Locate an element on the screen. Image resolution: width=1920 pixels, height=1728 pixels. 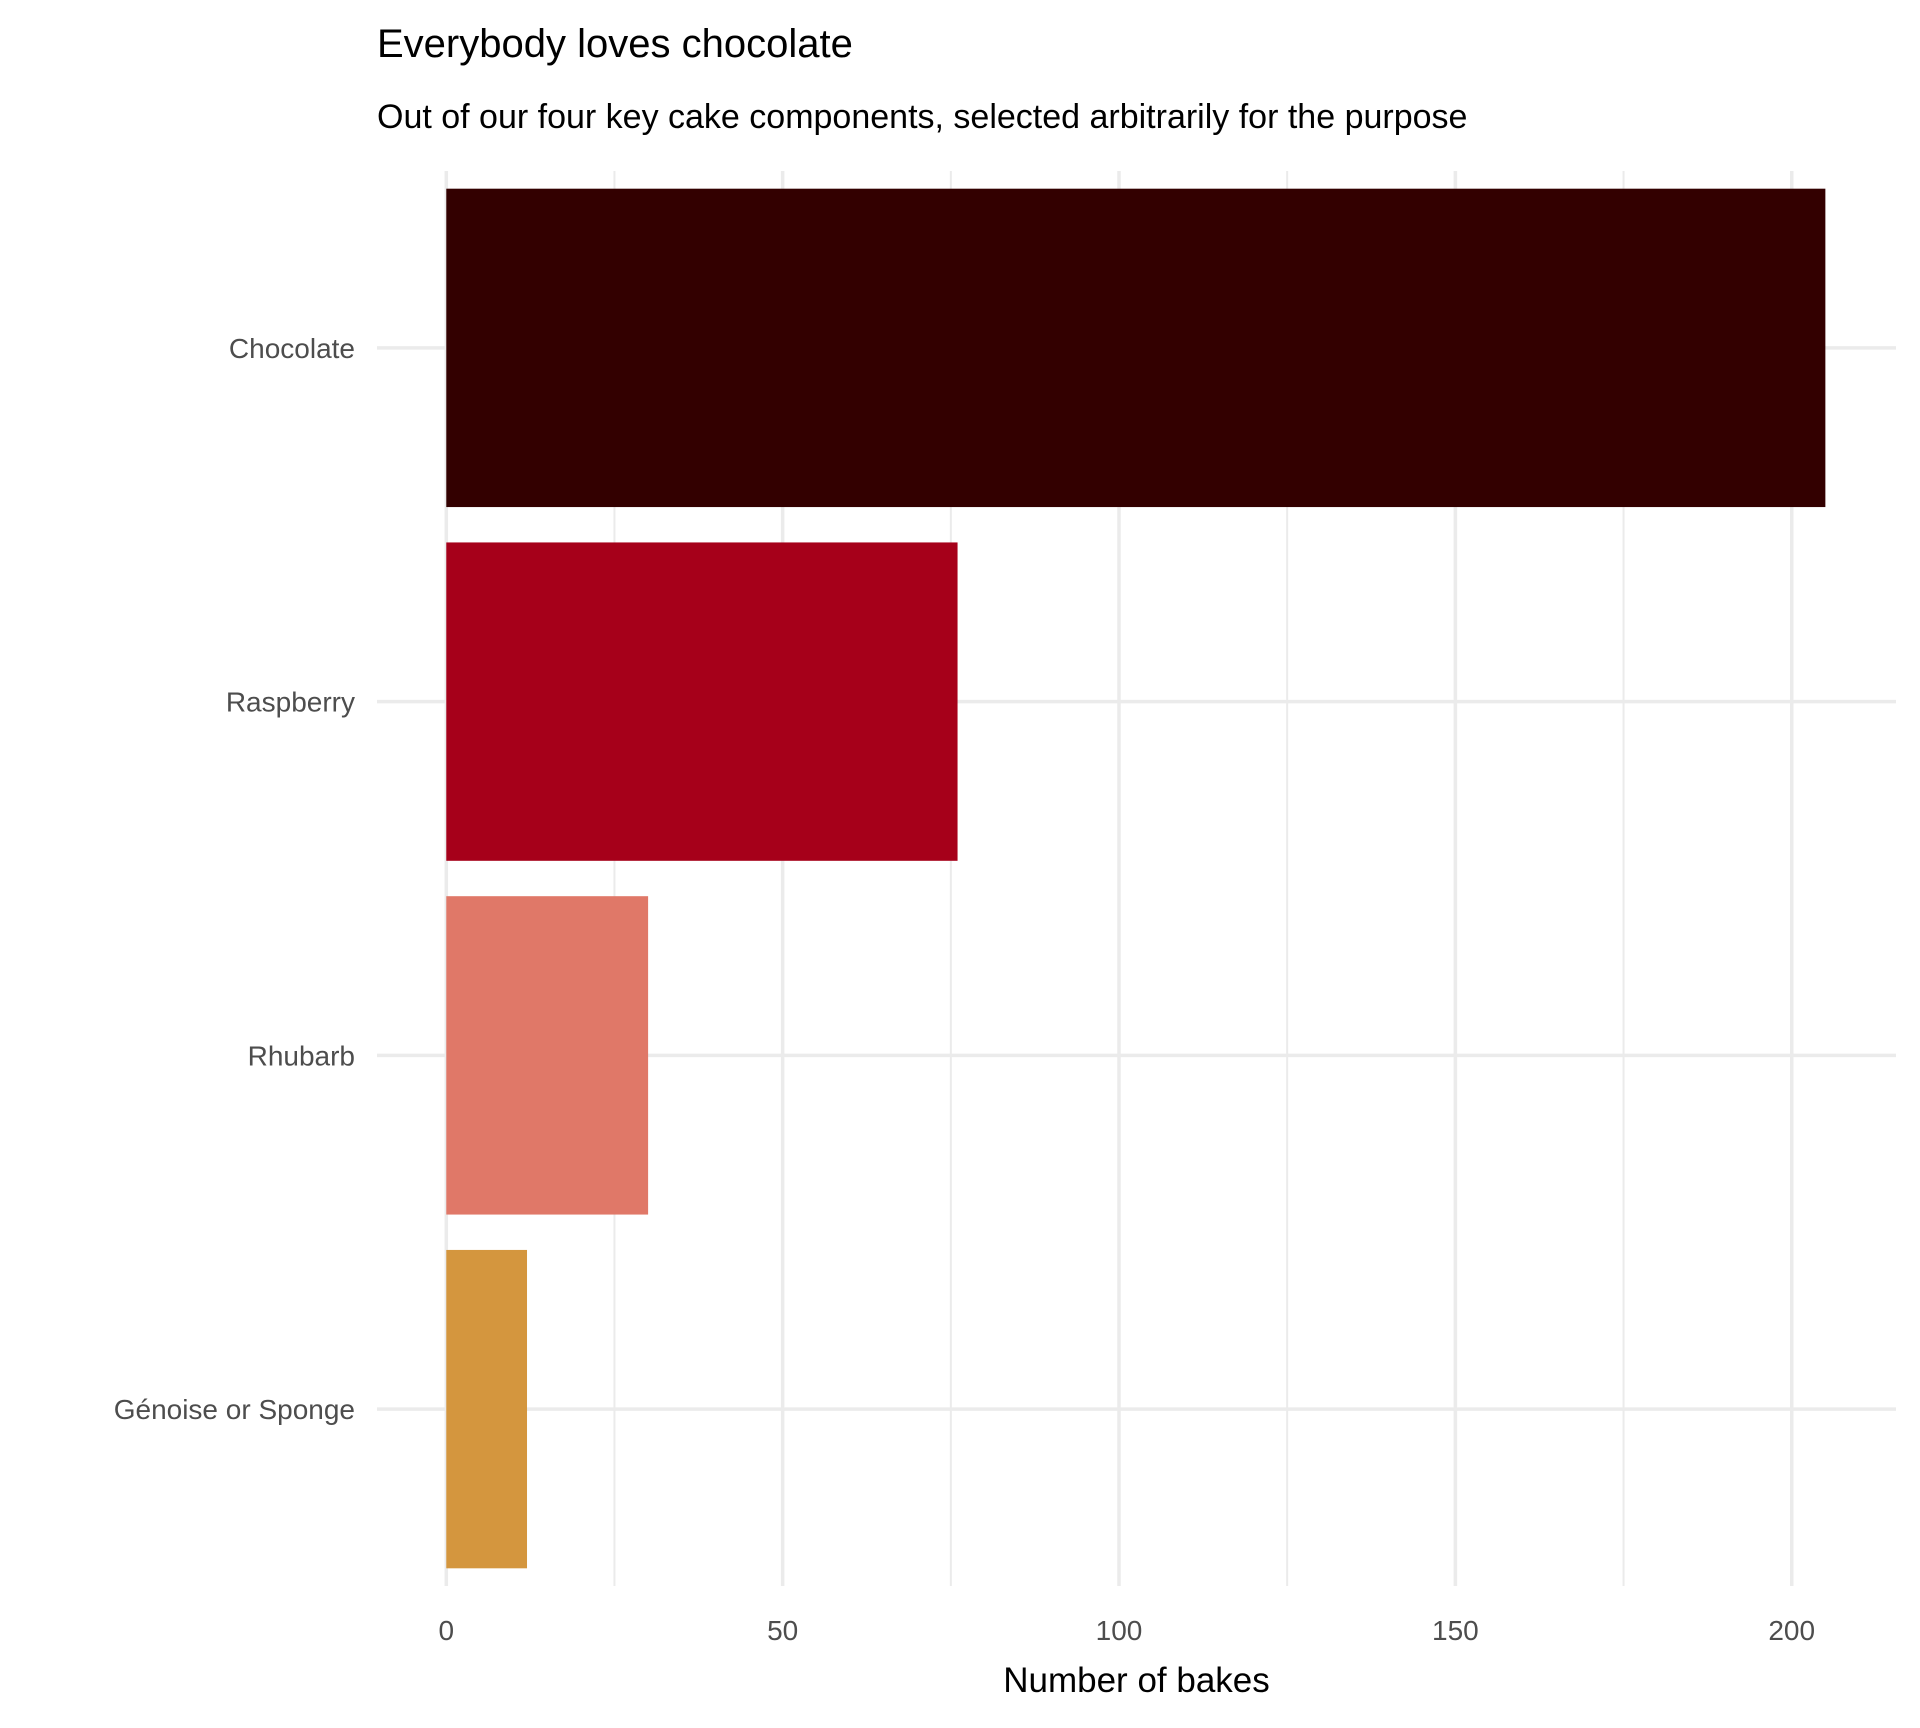
x-tick-label: 200 is located at coordinates (1791, 1630).